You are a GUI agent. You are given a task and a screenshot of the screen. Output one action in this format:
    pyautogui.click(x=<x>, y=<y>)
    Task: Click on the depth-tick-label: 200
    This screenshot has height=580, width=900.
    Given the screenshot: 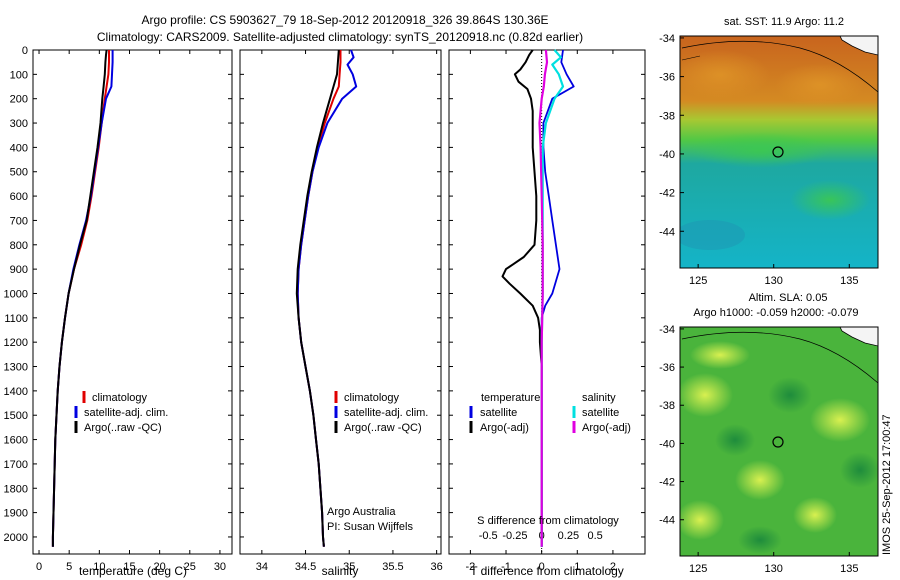 What is the action you would take?
    pyautogui.click(x=19, y=100)
    